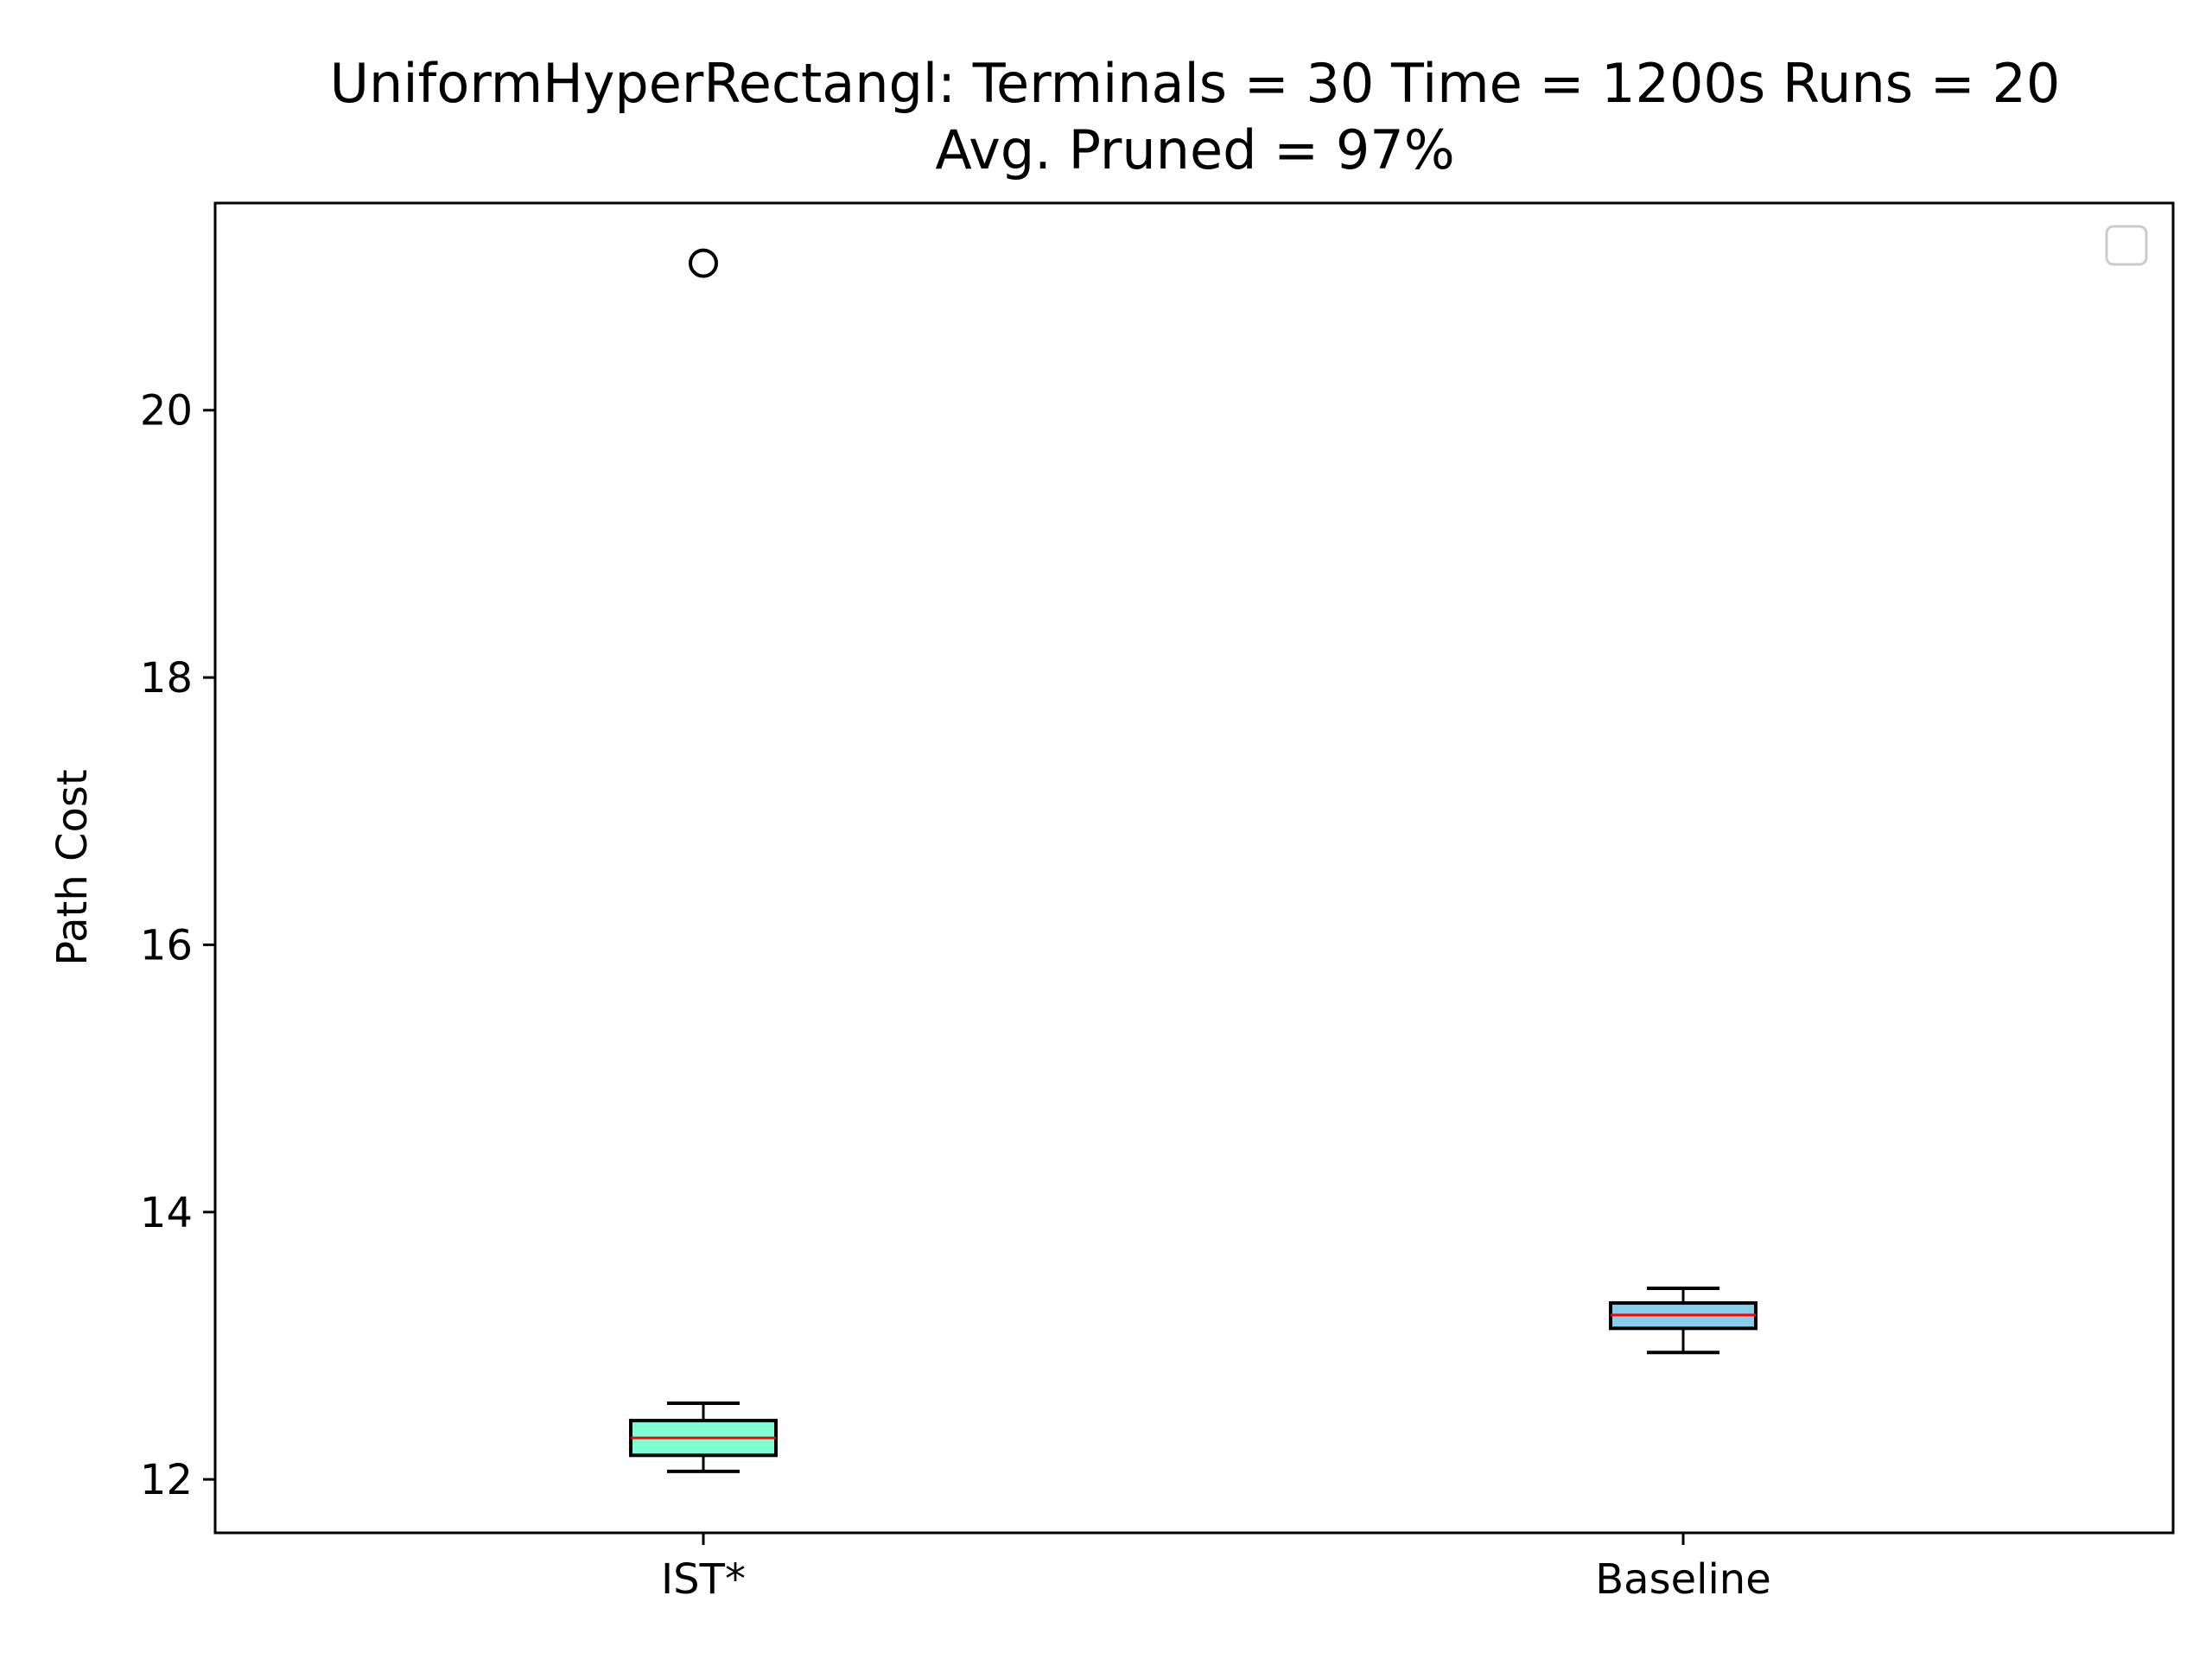  Describe the element at coordinates (166, 1213) in the screenshot. I see `y-tick-label: 14` at that location.